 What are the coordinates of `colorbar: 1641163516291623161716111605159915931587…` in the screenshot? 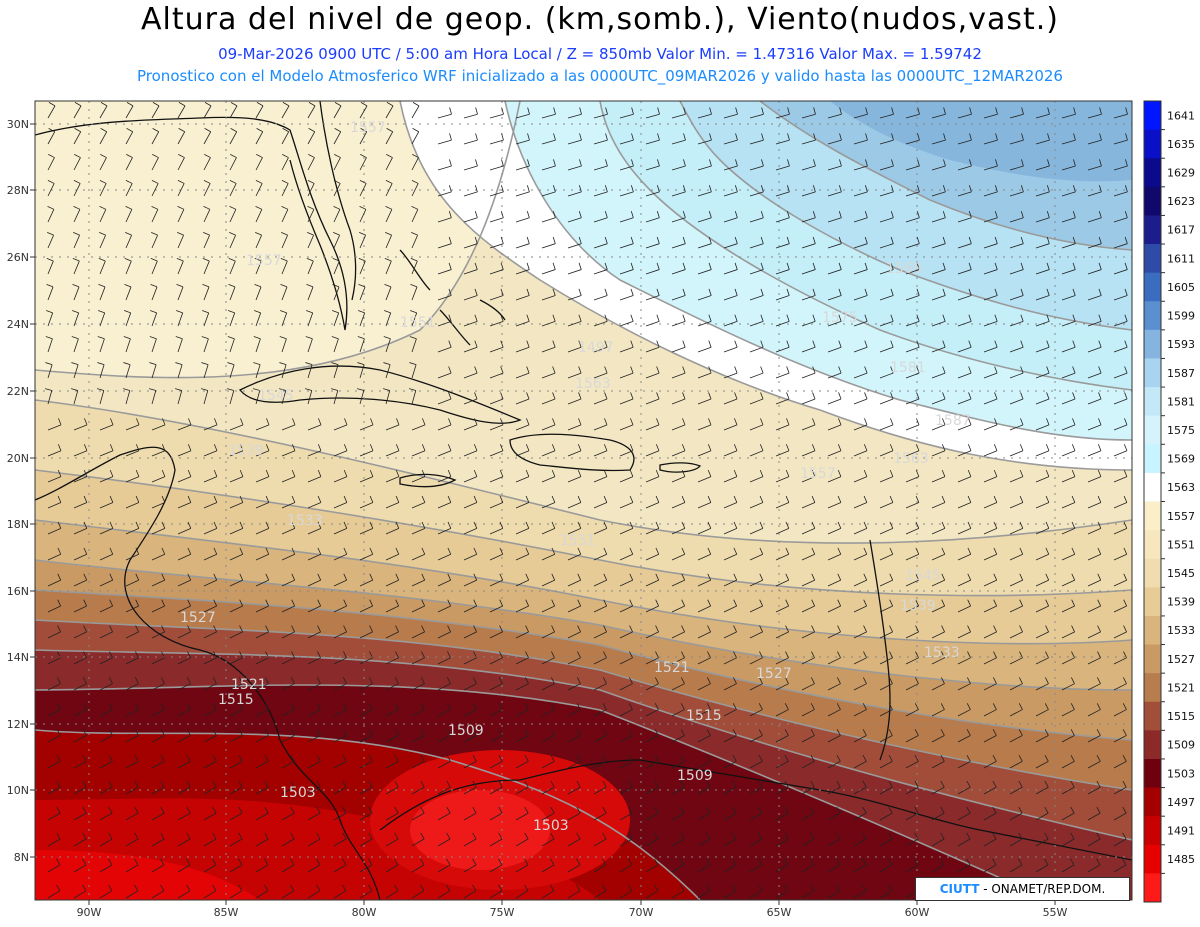 It's located at (1169, 501).